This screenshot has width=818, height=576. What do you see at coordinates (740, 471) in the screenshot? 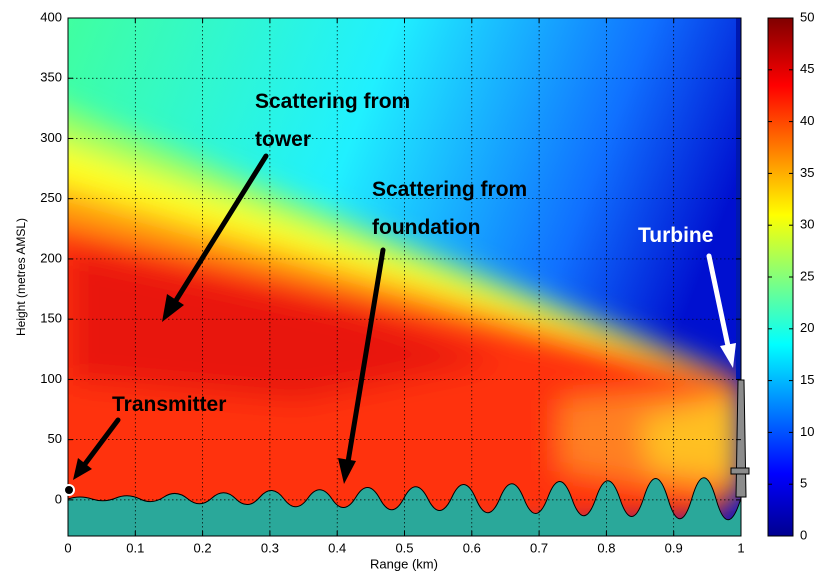
I see `turbine-platform` at bounding box center [740, 471].